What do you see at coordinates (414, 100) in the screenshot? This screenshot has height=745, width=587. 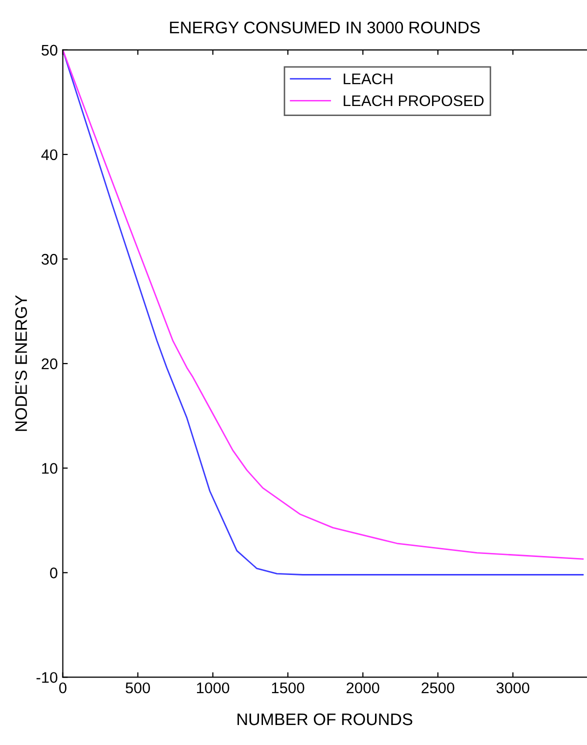 I see `legend-label: LEACH PROPOSED` at bounding box center [414, 100].